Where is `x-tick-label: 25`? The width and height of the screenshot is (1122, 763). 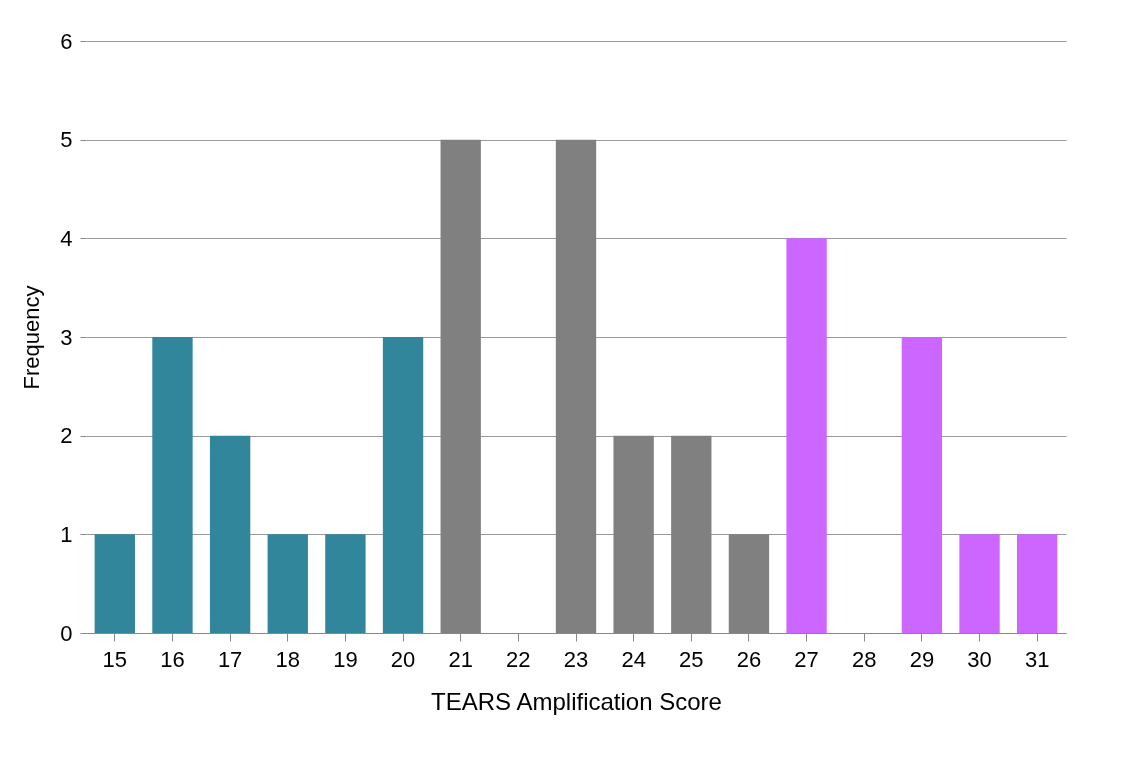
x-tick-label: 25 is located at coordinates (691, 659).